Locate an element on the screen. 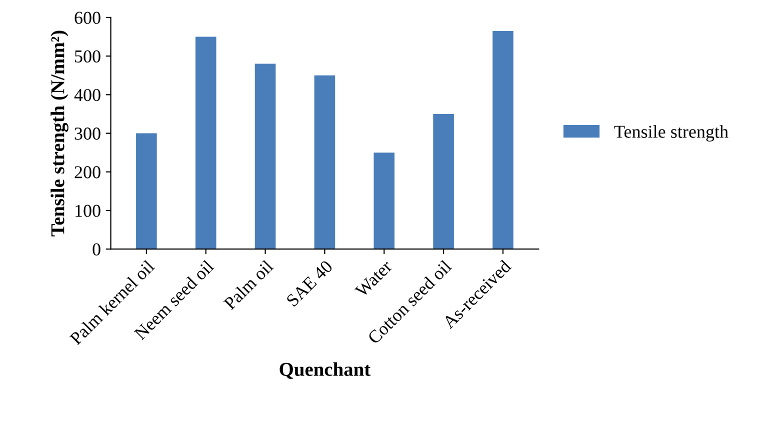 The width and height of the screenshot is (764, 437). x-axis-title: Quenchant is located at coordinates (325, 370).